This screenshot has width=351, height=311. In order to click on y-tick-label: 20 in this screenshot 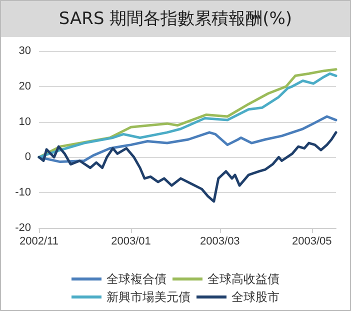, I will do `click(24, 86)`.